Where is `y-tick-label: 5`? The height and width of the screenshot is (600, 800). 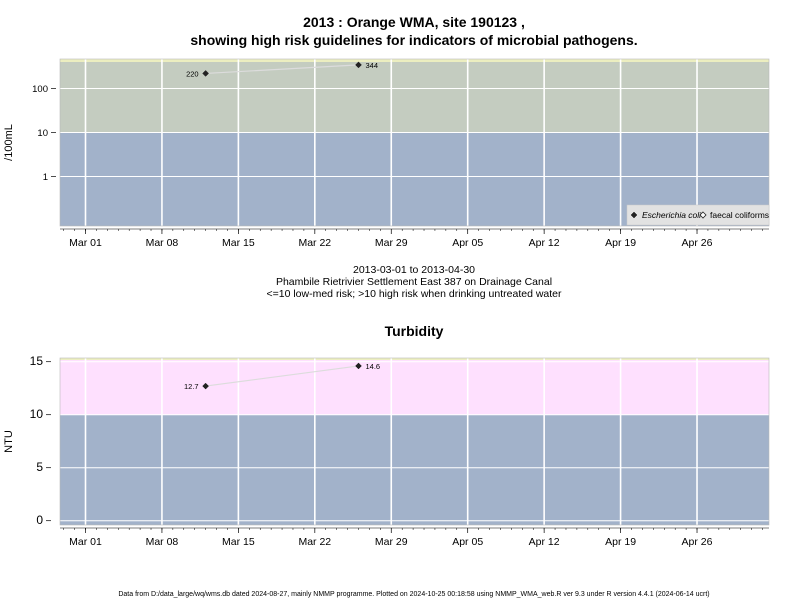 y-tick-label: 5 is located at coordinates (39, 467).